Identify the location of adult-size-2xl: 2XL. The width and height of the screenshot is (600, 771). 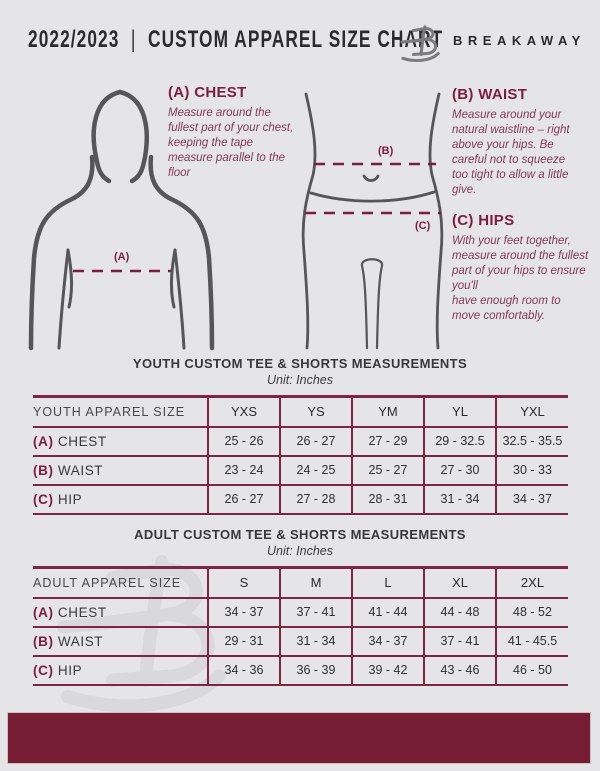
(531, 582).